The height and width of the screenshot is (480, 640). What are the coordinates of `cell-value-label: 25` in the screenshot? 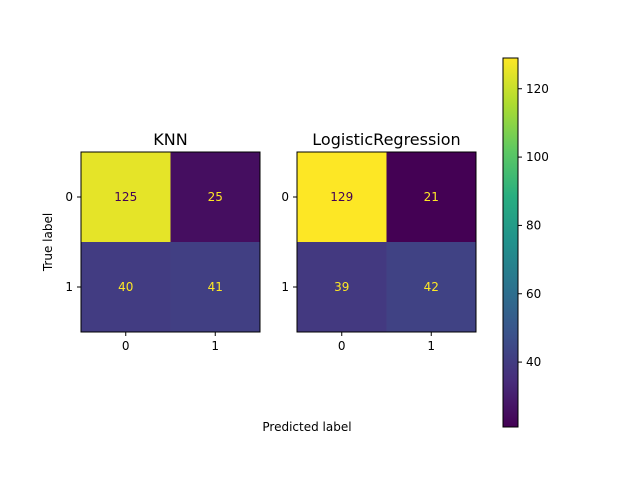 It's located at (215, 197).